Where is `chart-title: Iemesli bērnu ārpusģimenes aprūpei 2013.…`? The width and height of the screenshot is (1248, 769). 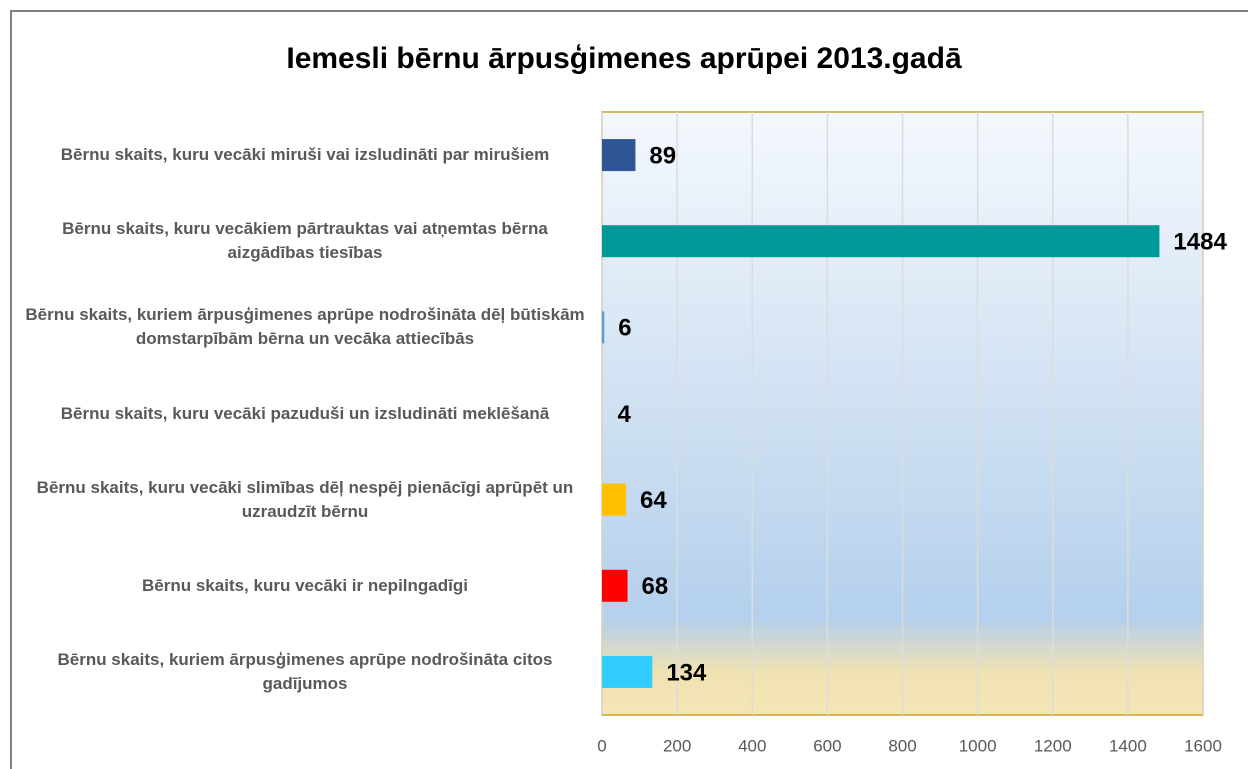
chart-title: Iemesli bērnu ārpusģimenes aprūpei 2013.… is located at coordinates (624, 58).